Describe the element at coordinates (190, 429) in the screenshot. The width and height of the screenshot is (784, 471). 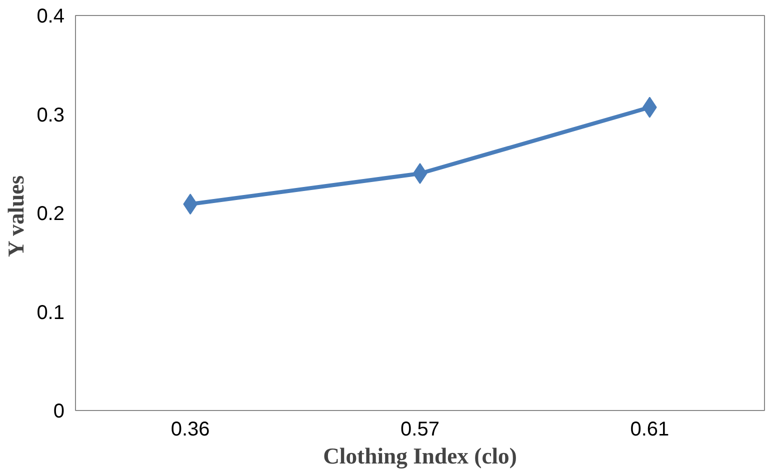
I see `x-tick-label: 0.36` at that location.